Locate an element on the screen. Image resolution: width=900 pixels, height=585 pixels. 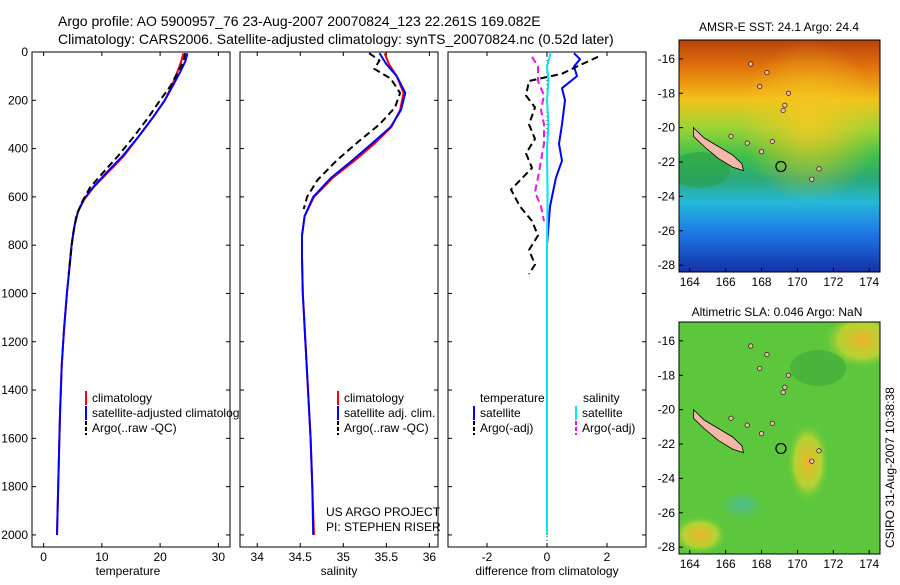
x-tick-label: 20 is located at coordinates (160, 557).